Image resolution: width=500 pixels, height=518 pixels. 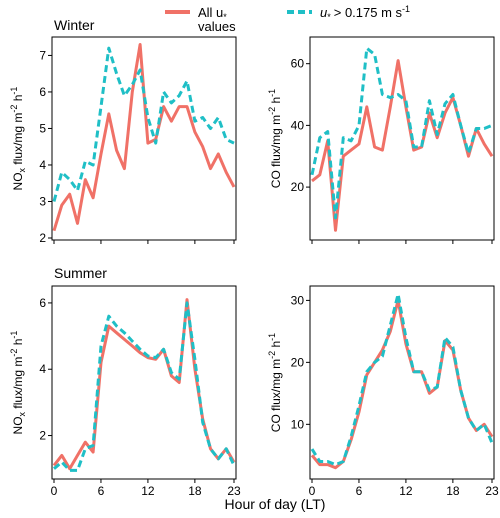 What do you see at coordinates (298, 125) in the screenshot?
I see `y-tick-label: 40` at bounding box center [298, 125].